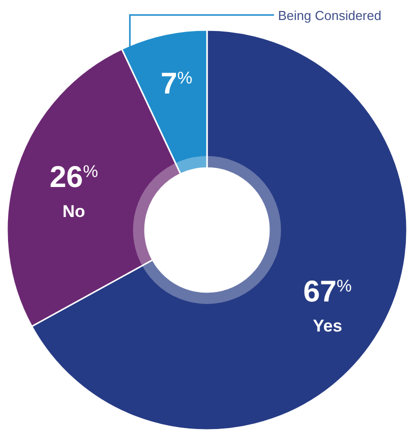 This screenshot has height=442, width=416. I want to click on data-label: 7$^{%}$, so click(176, 83).